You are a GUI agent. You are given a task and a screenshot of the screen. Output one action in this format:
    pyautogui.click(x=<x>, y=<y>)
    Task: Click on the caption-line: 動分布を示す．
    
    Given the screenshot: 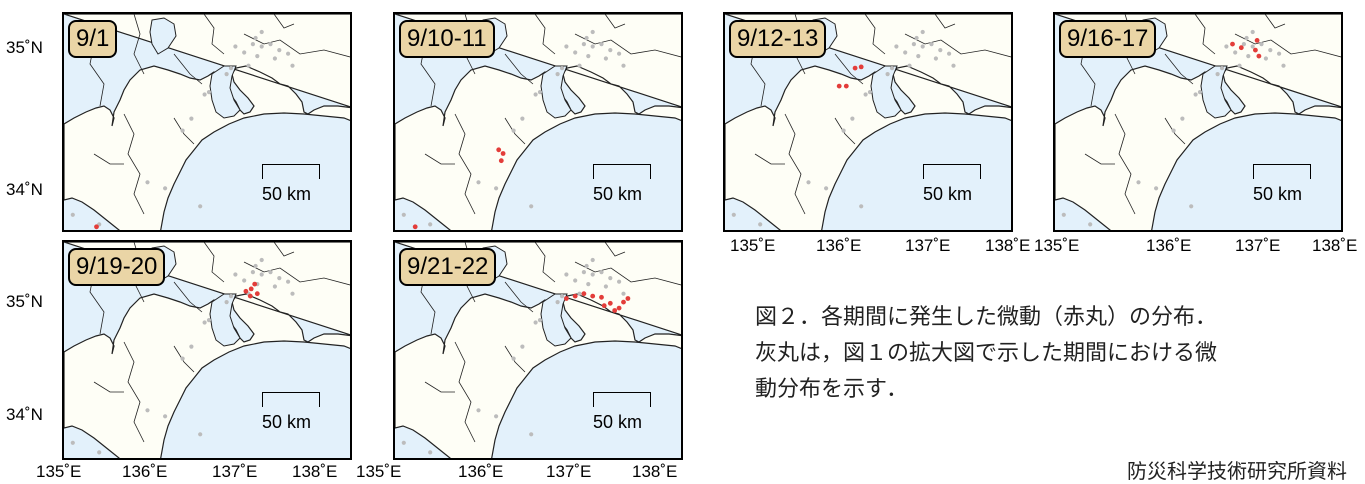 What is the action you would take?
    pyautogui.click(x=832, y=389)
    